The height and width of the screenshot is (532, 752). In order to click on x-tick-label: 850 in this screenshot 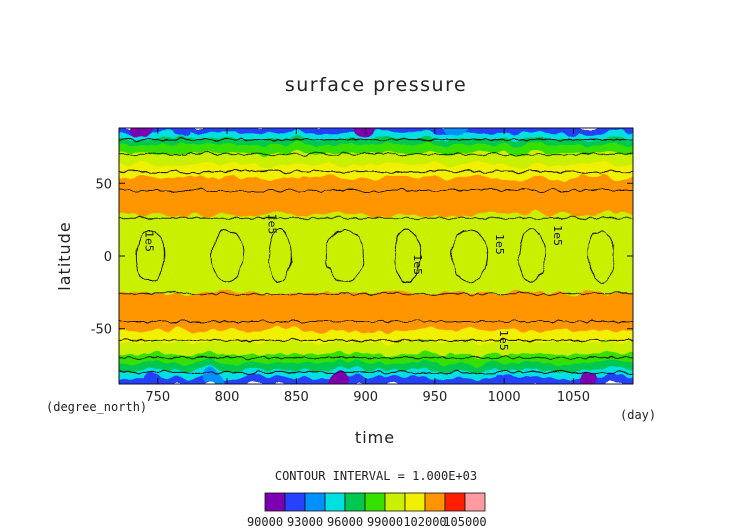, I will do `click(296, 397)`.